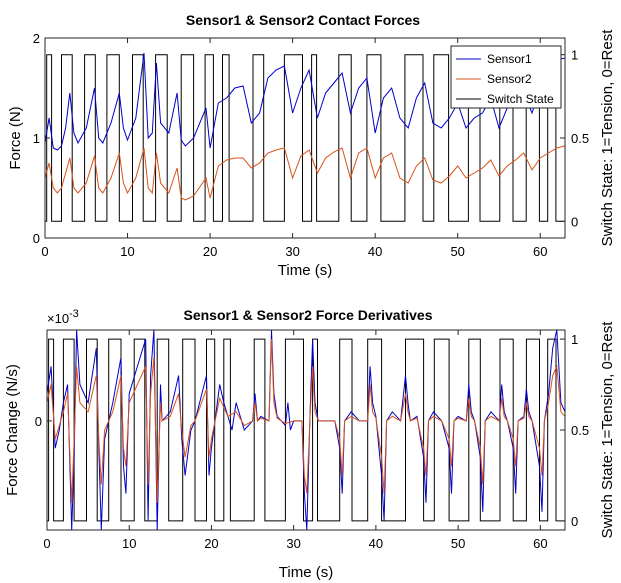 This screenshot has height=583, width=621. I want to click on chart2-exponent-power: -3, so click(74, 314).